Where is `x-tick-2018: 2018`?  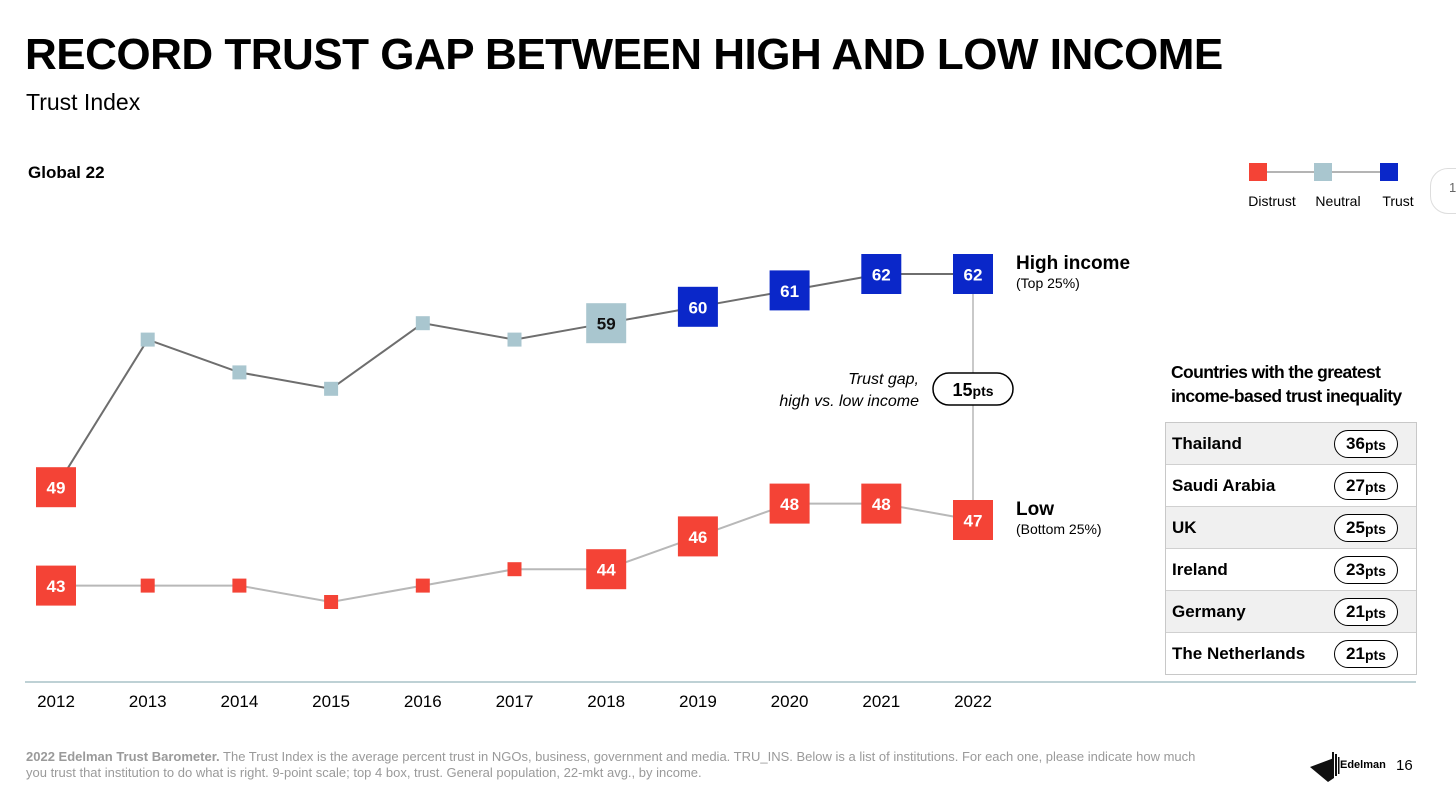 x-tick-2018: 2018 is located at coordinates (606, 701).